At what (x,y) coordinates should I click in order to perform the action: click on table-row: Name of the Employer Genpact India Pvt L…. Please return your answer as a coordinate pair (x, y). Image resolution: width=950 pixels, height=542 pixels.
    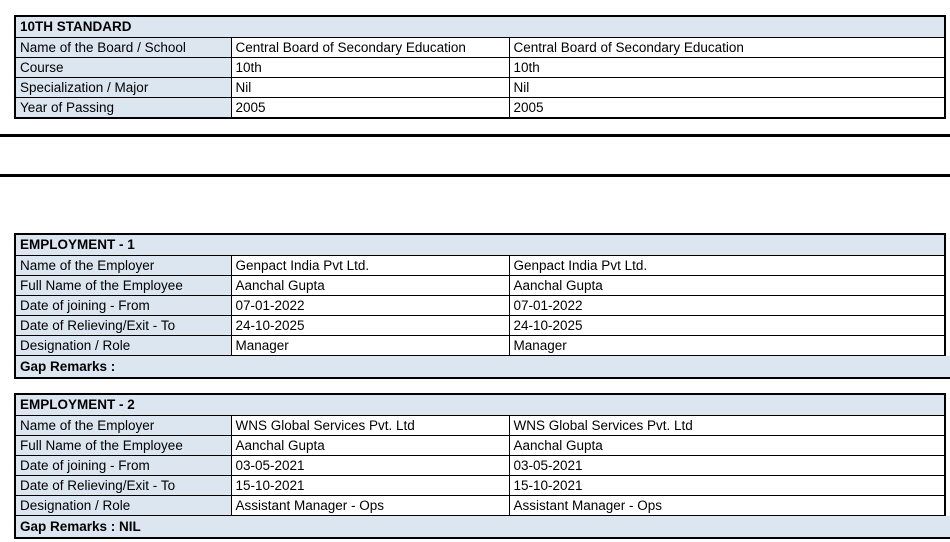
    Looking at the image, I should click on (480, 265).